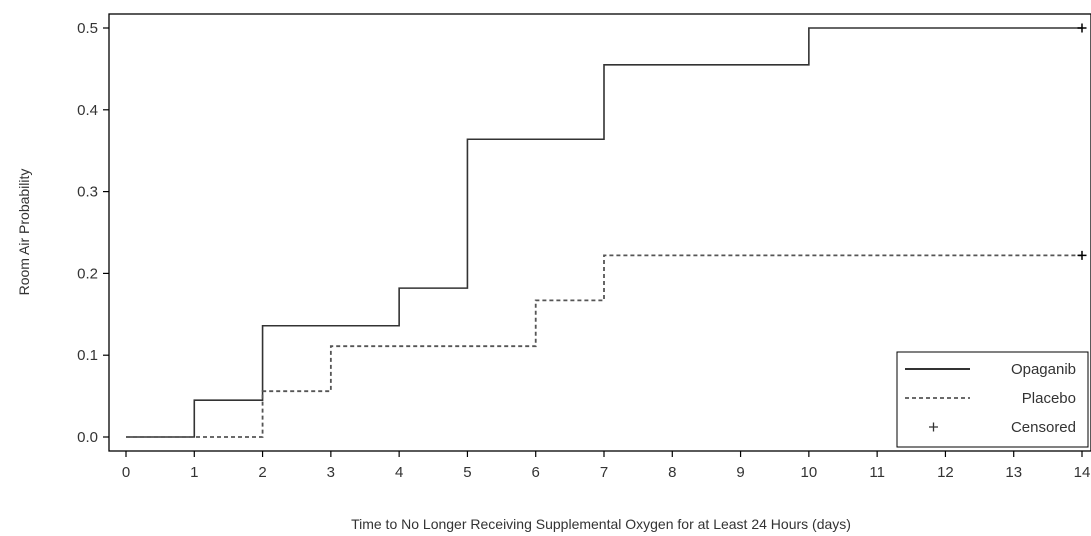 The image size is (1091, 536). What do you see at coordinates (740, 472) in the screenshot?
I see `x-tick-label: 9` at bounding box center [740, 472].